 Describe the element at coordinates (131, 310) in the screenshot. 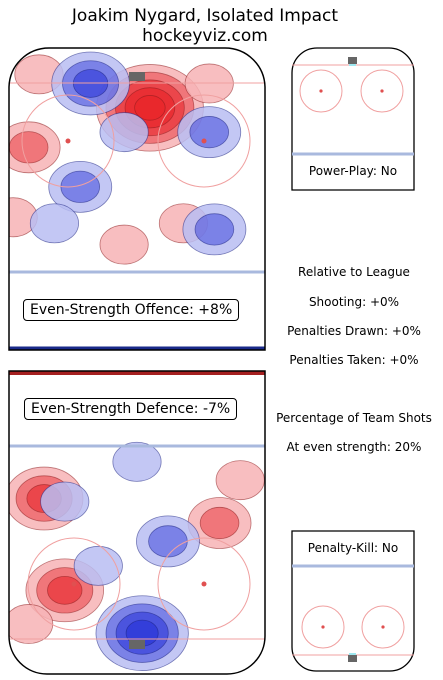

I see `offence-label: Even-Strength Offence: +8%` at that location.